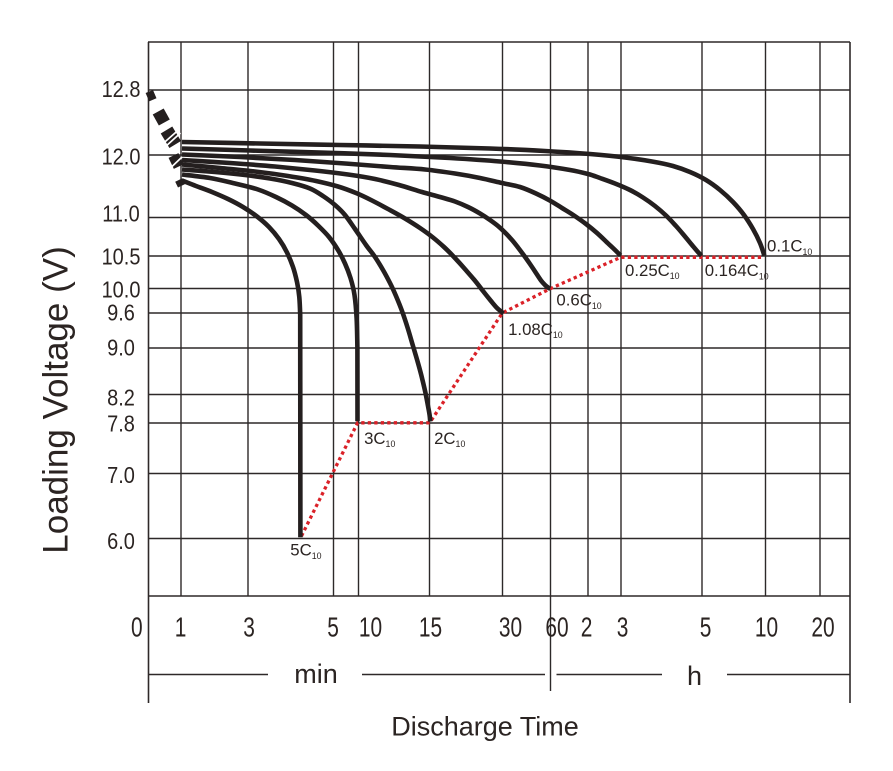  What do you see at coordinates (556, 628) in the screenshot?
I see `svg-text: 60` at bounding box center [556, 628].